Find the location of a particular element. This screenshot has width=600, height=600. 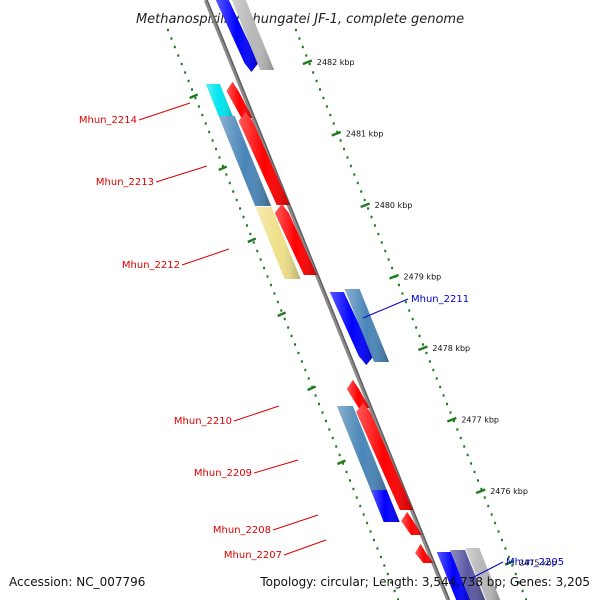

gene-label-mhun-2212: Mhun_2212 is located at coordinates (151, 265).